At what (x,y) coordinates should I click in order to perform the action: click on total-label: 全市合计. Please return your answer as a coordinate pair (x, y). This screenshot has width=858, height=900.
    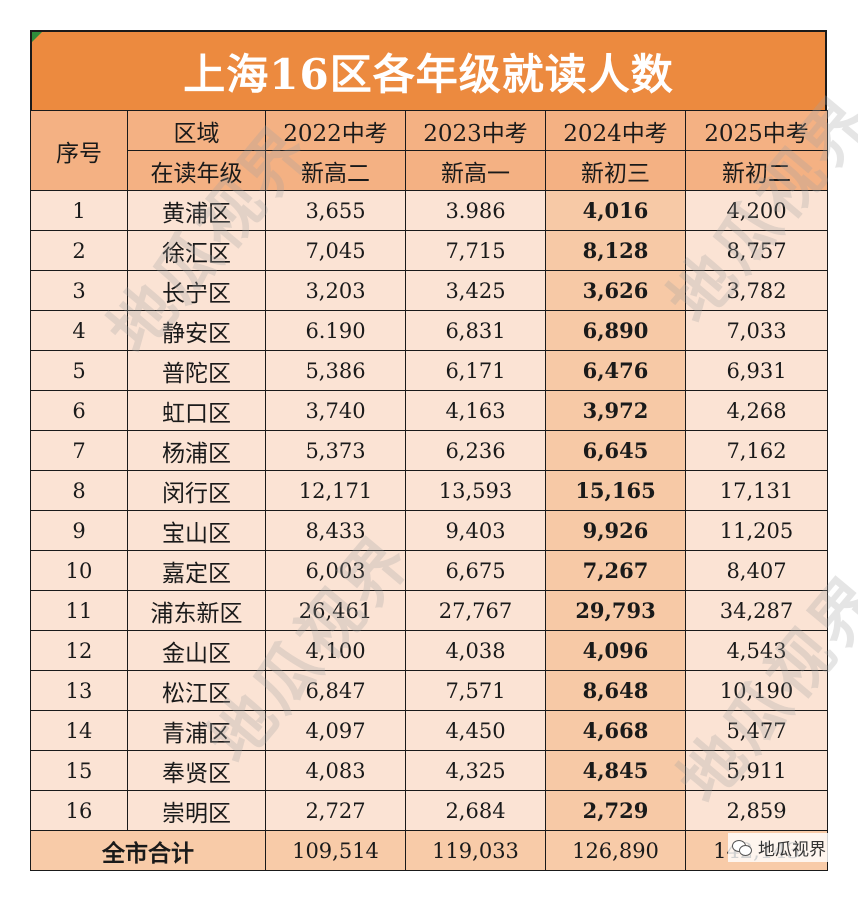
    Looking at the image, I should click on (148, 850).